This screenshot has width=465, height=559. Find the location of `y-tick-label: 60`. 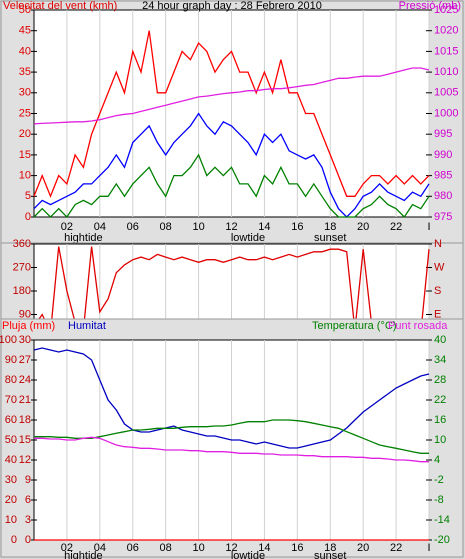

y-tick-label: 60 is located at coordinates (11, 420).